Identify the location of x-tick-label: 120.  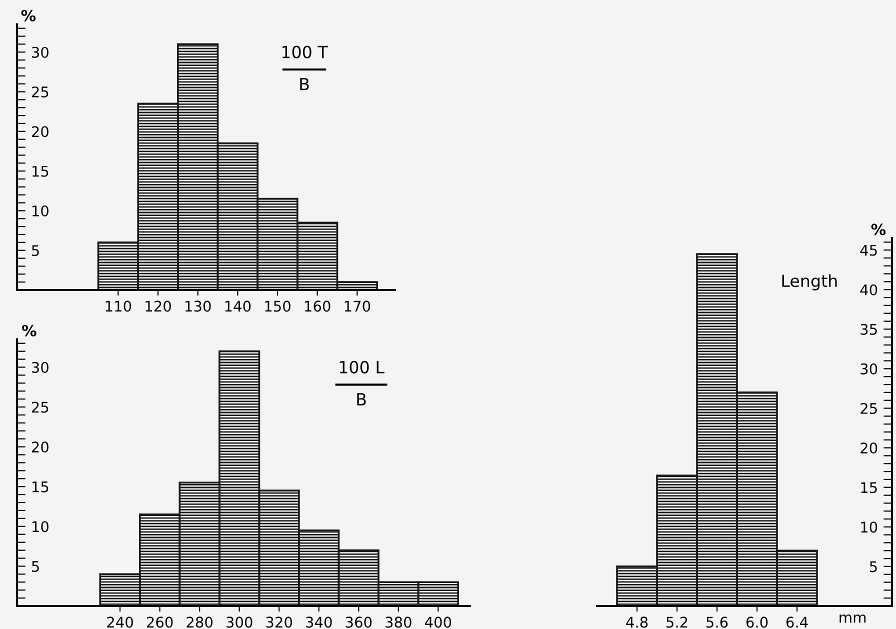
(158, 306).